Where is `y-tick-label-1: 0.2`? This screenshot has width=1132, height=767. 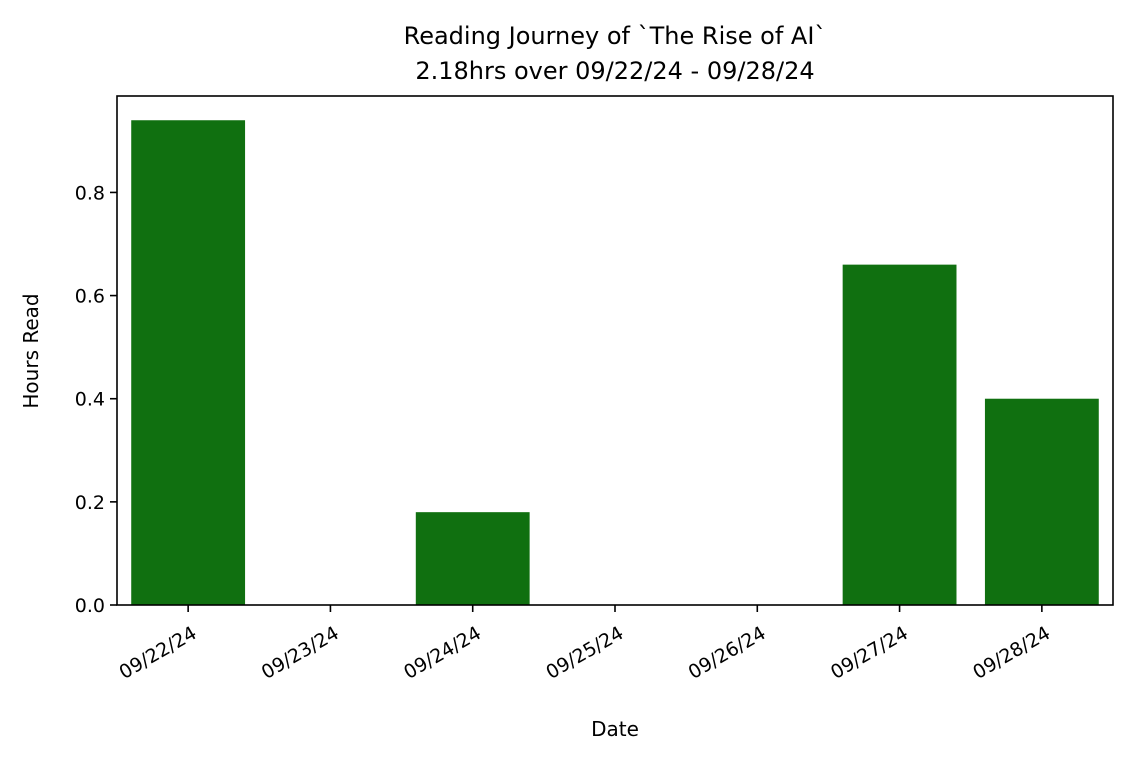 y-tick-label-1: 0.2 is located at coordinates (90, 503).